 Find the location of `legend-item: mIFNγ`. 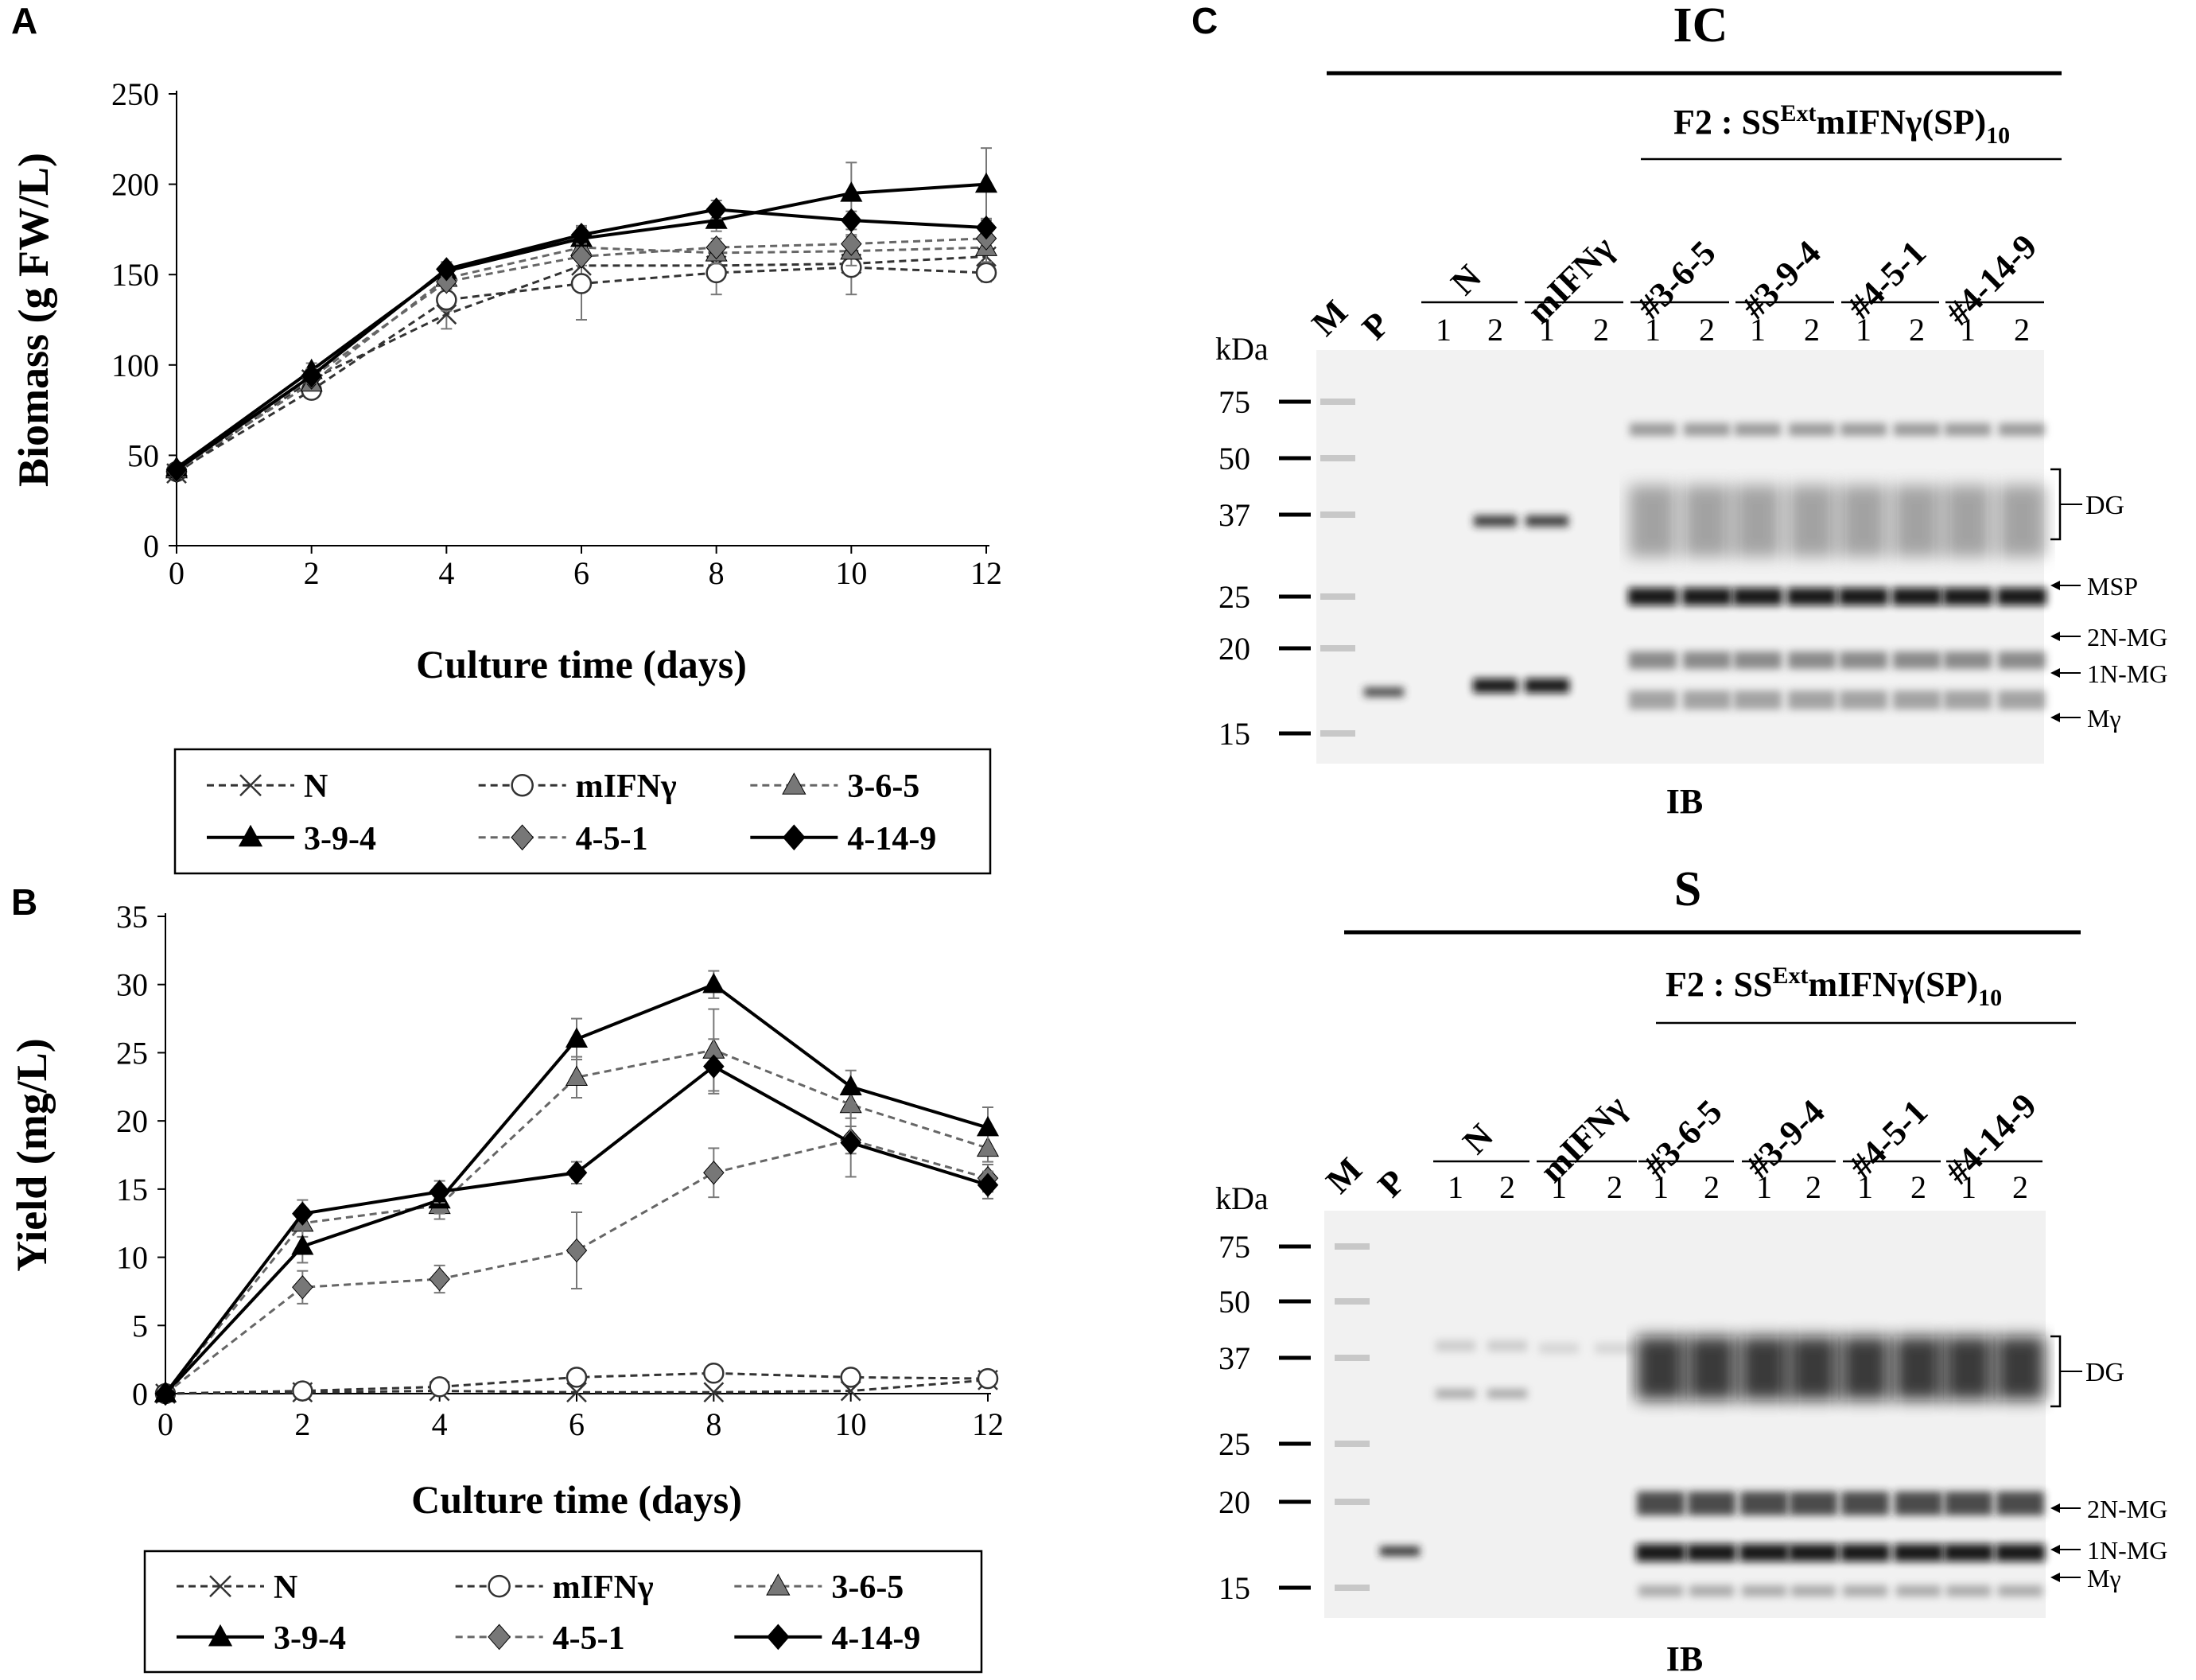

legend-item: mIFNγ is located at coordinates (577, 786).